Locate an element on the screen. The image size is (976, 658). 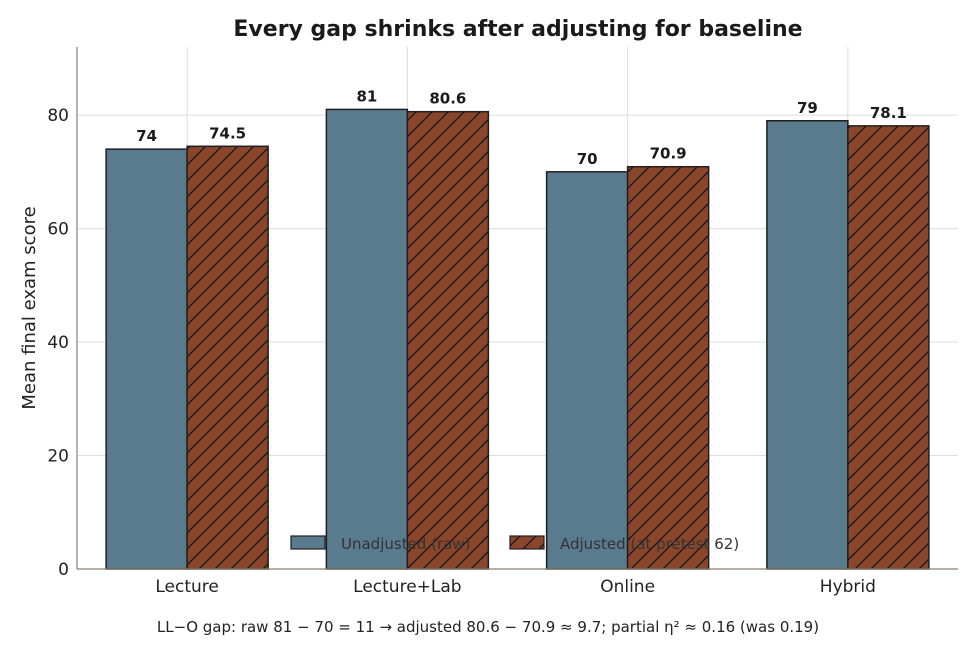
data-label: 74.5 is located at coordinates (227, 133).